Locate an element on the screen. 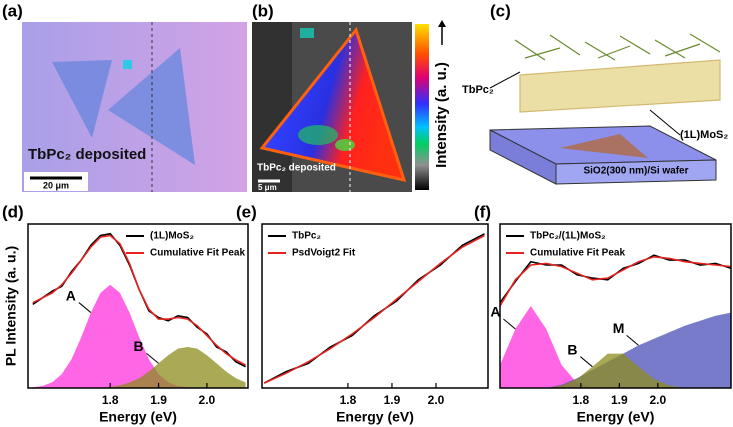  substrate-label: SiO2(300 nm)/Si wafer is located at coordinates (635, 171).